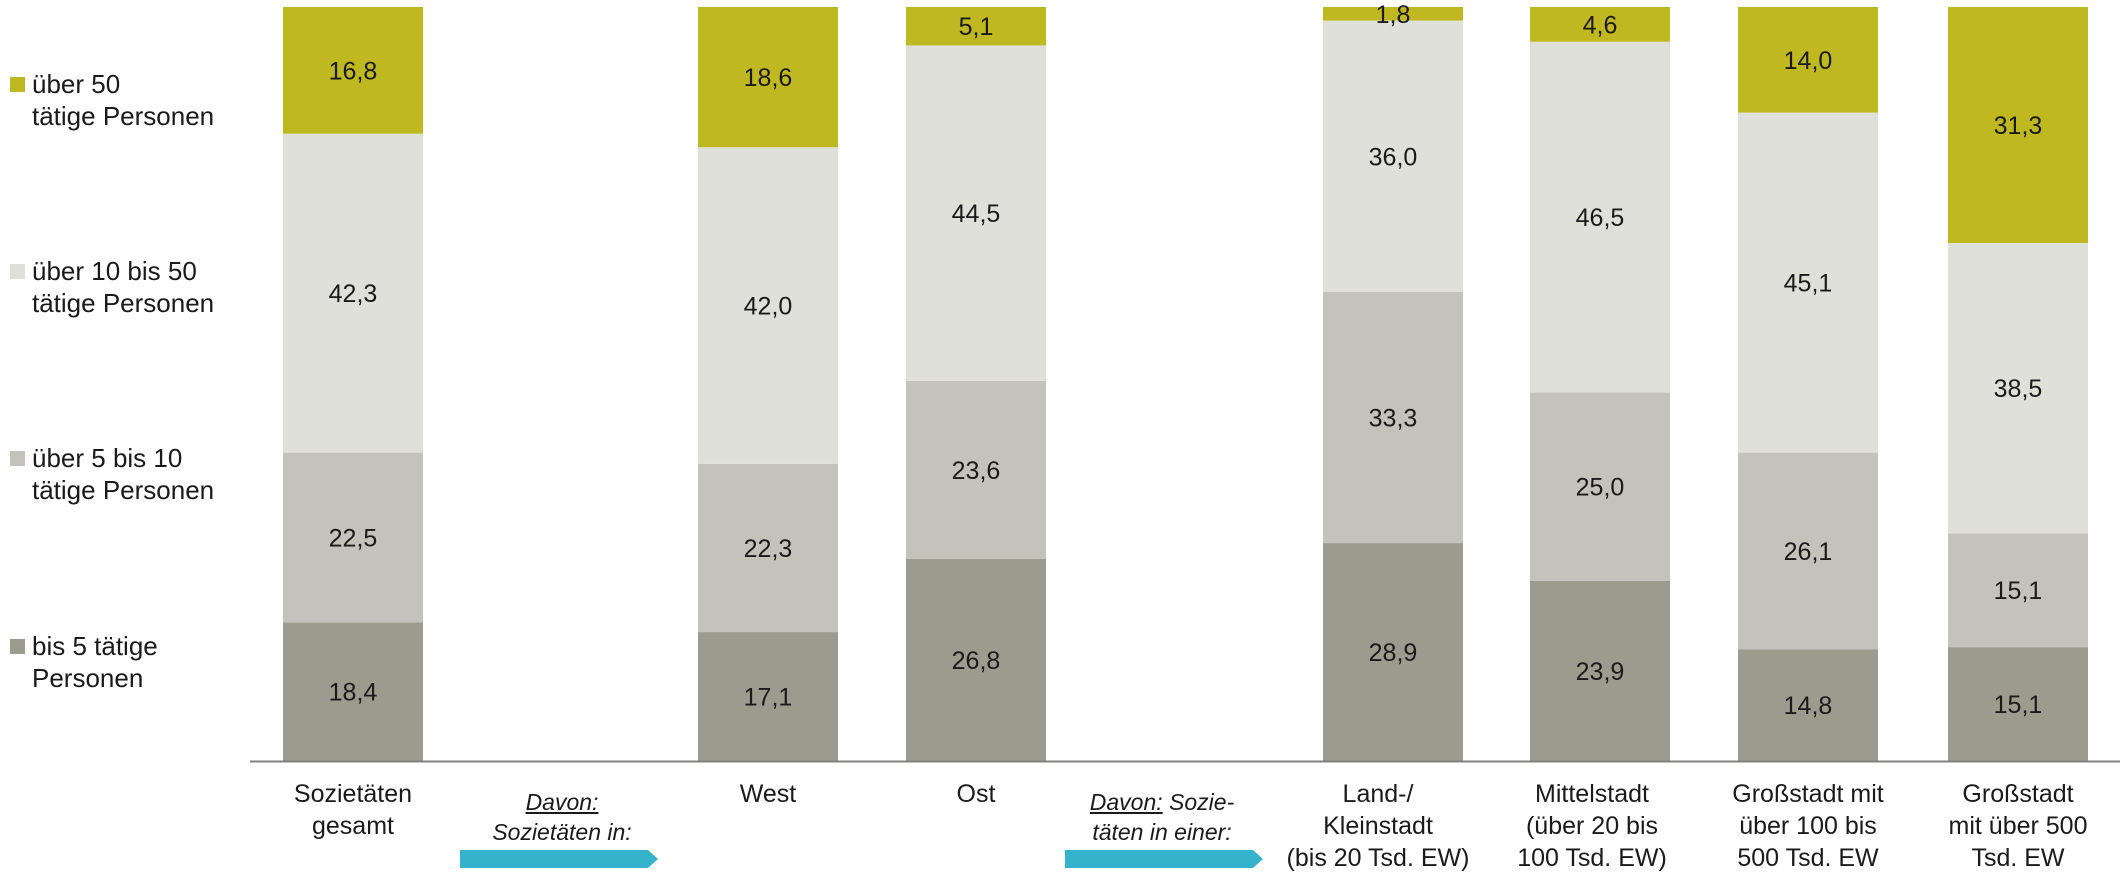  I want to click on category-label: West, so click(768, 794).